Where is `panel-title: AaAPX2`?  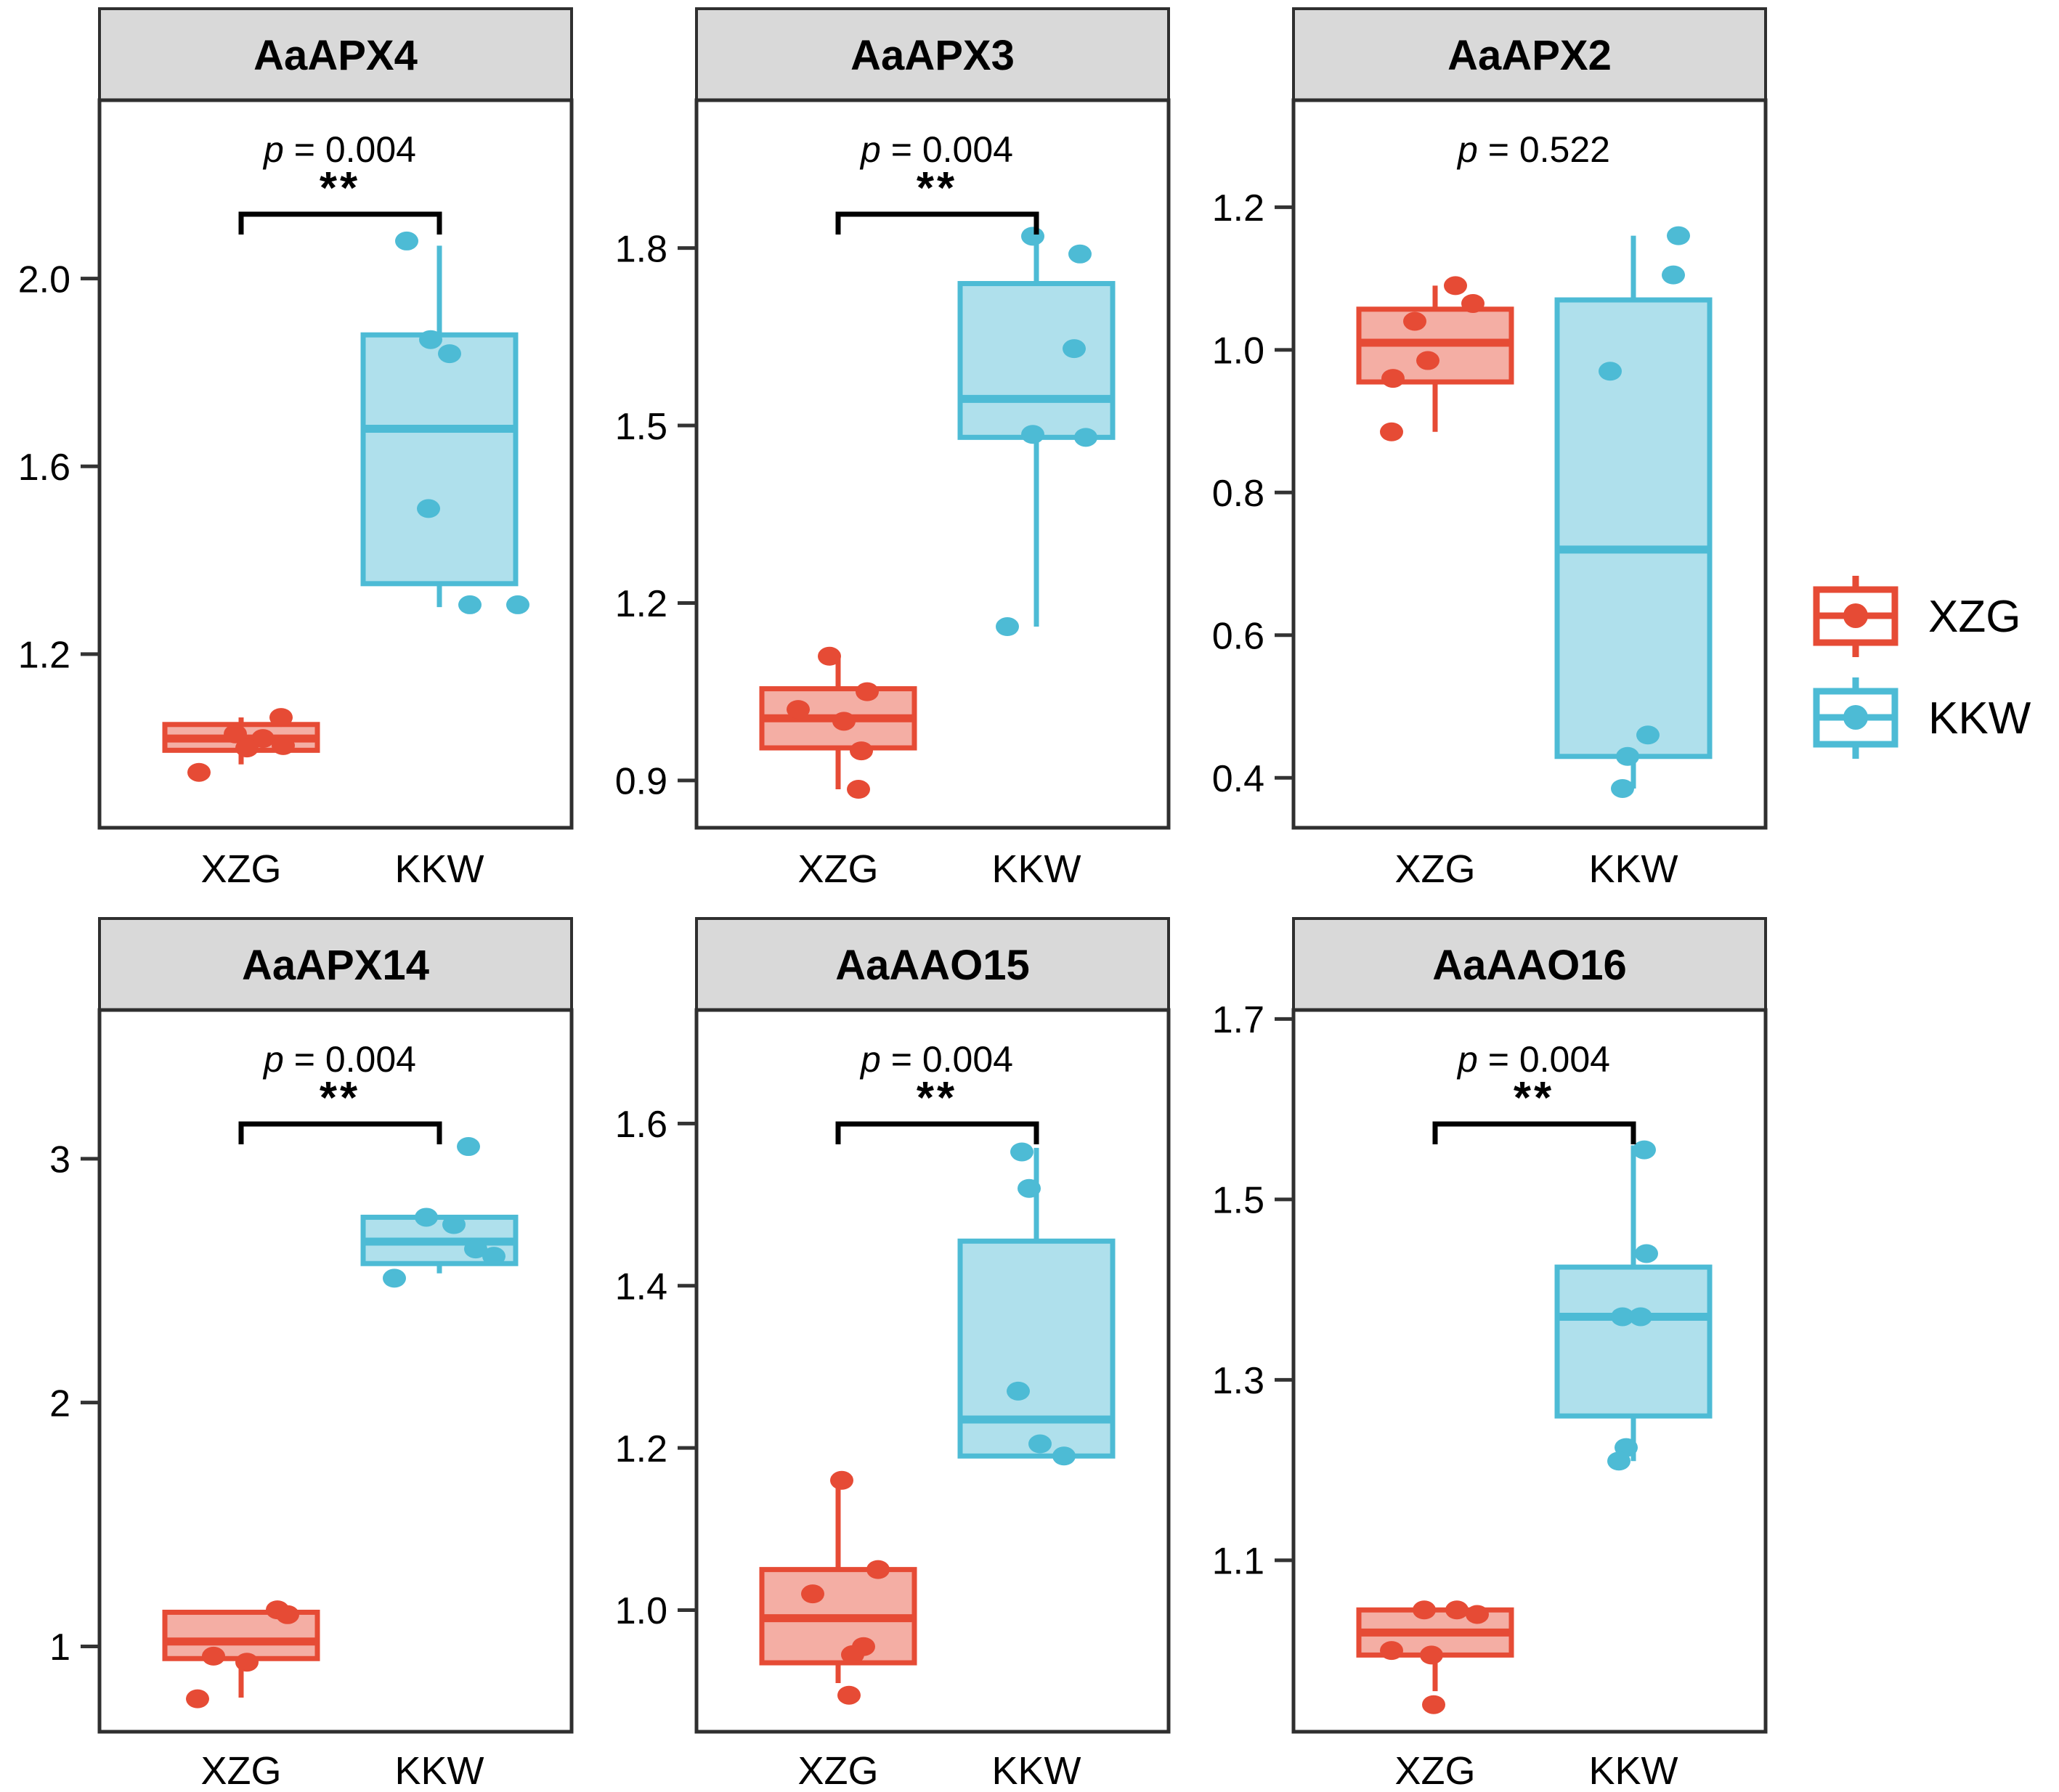 panel-title: AaAPX2 is located at coordinates (1529, 55).